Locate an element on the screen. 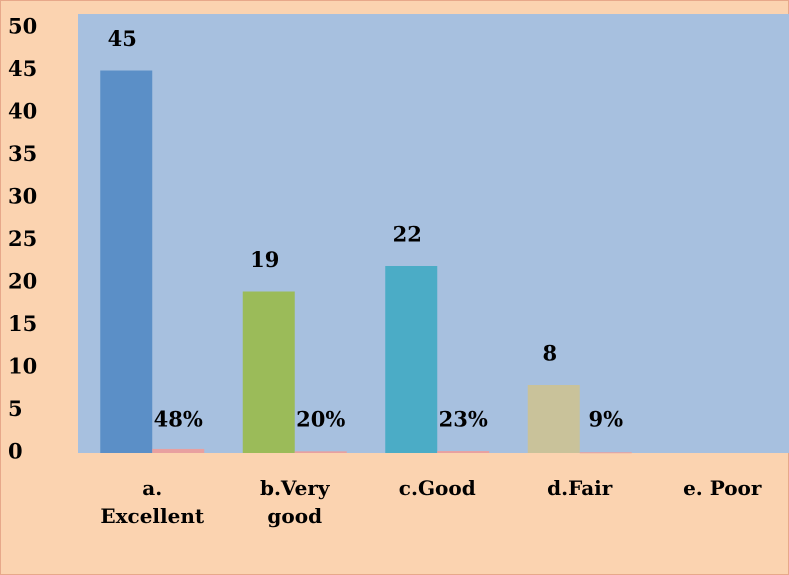 The image size is (789, 575). x-tick-label: b.Very good is located at coordinates (294, 502).